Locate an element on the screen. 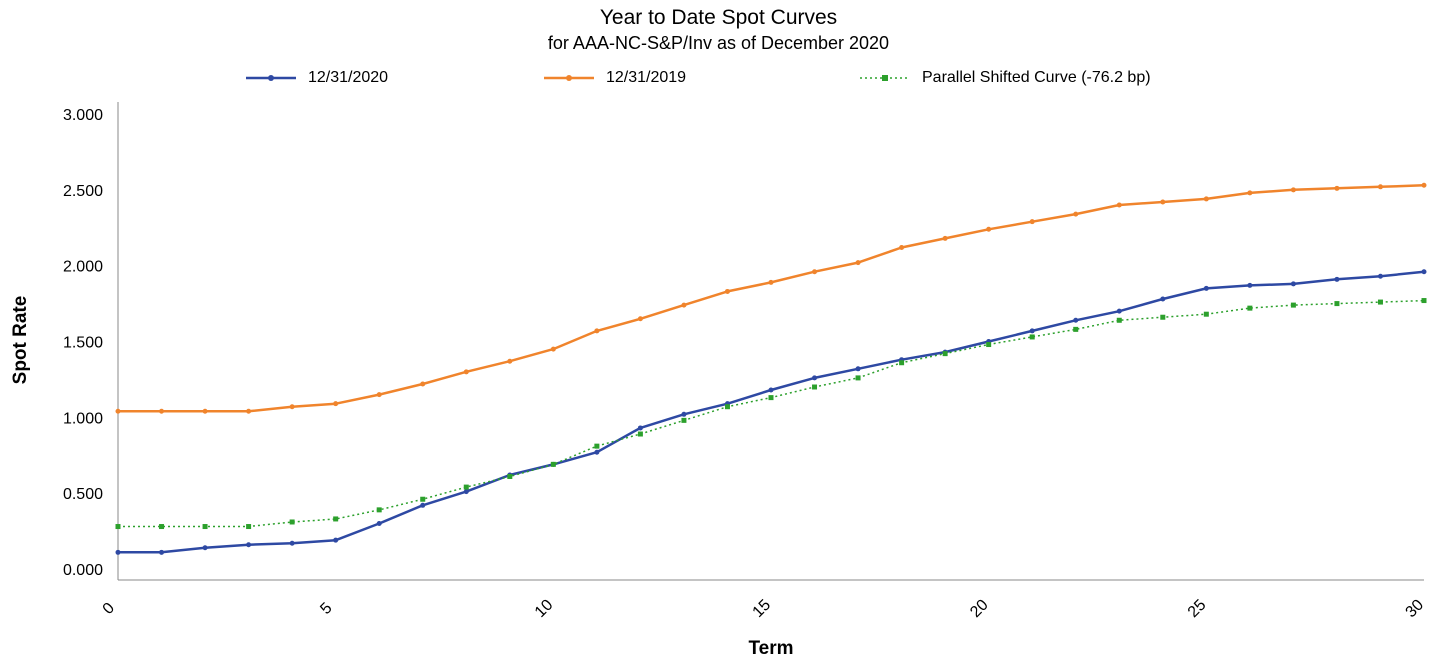  legend-swatch-parallel is located at coordinates (885, 78).